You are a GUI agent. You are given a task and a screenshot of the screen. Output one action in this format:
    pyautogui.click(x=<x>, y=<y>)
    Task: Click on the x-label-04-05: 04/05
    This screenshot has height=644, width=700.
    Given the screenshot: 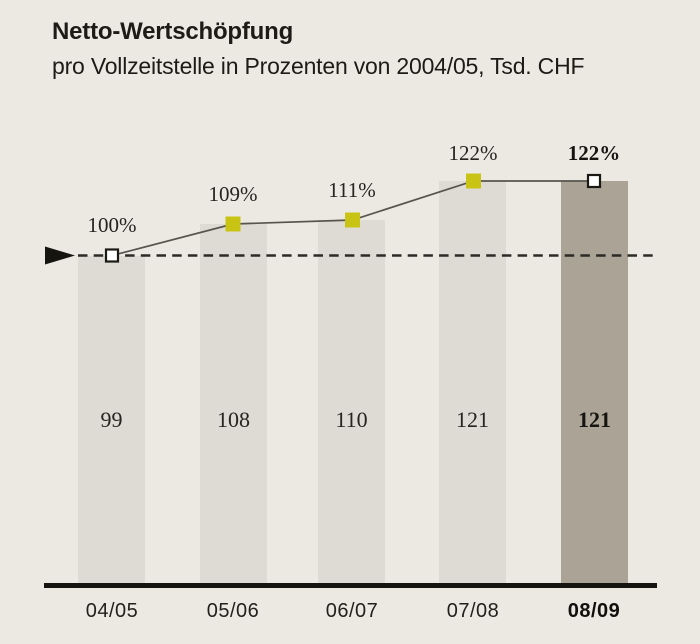 What is the action you would take?
    pyautogui.click(x=112, y=611)
    